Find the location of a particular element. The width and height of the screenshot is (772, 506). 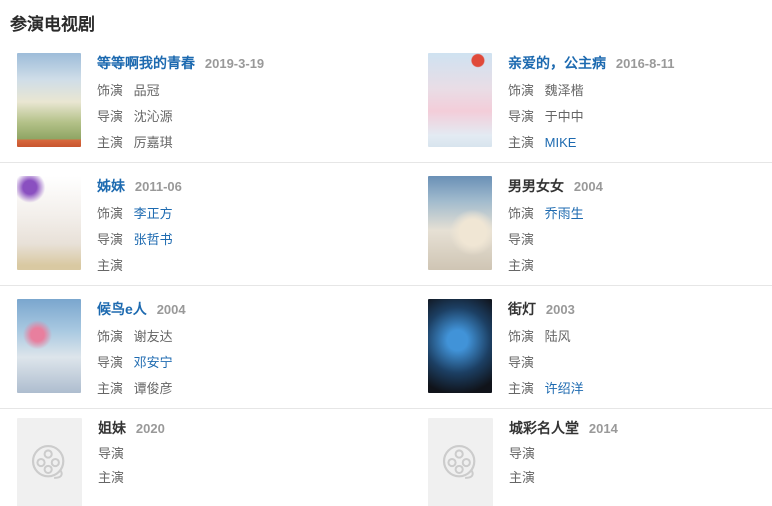

tv-entry: 男男女女 2004 饰演 乔雨生 导演 主演 is located at coordinates (579, 224).